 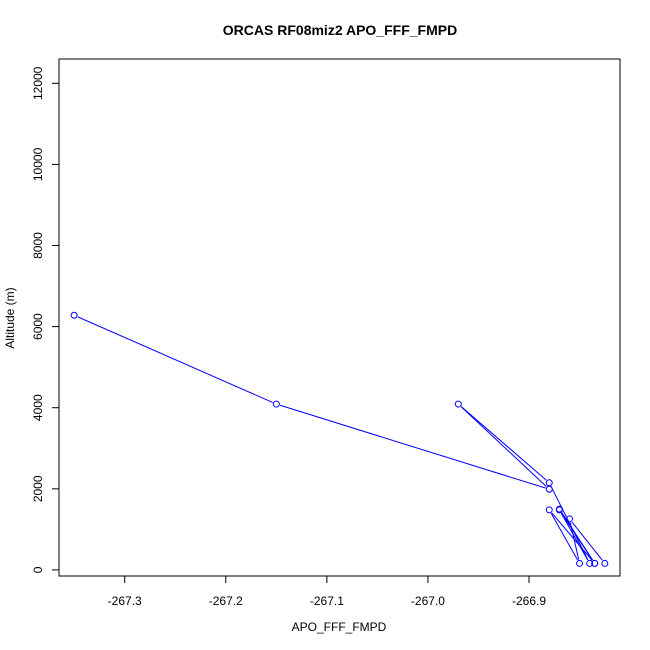 I want to click on x-axis-label: APO_FFF_FMPD, so click(x=339, y=627).